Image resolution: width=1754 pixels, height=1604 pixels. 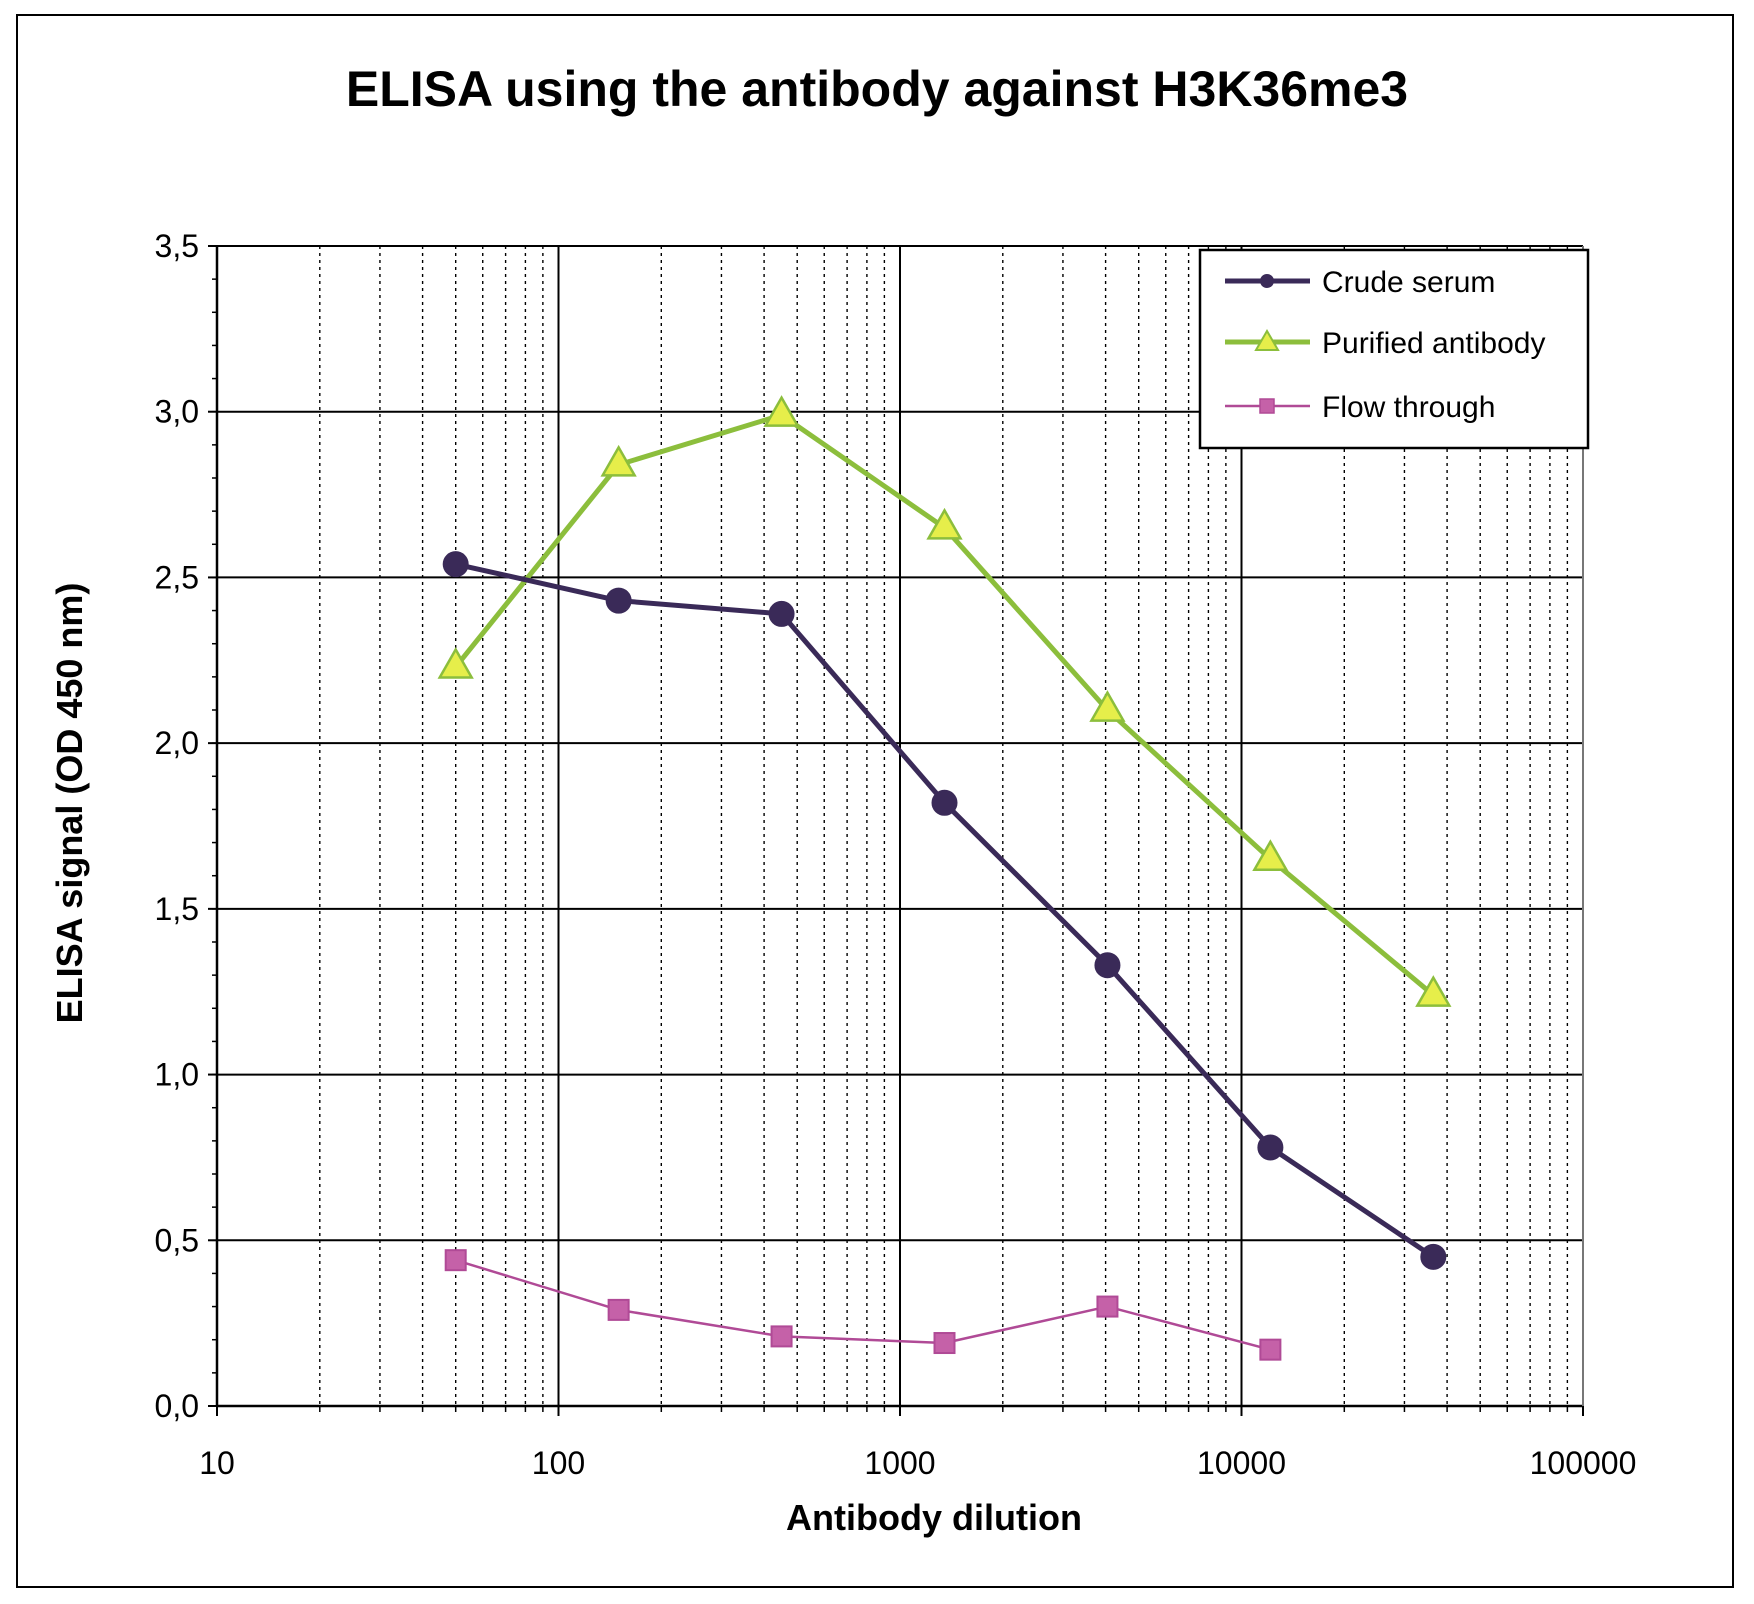 What do you see at coordinates (1267, 340) in the screenshot?
I see `legend-marker-purified-antibody` at bounding box center [1267, 340].